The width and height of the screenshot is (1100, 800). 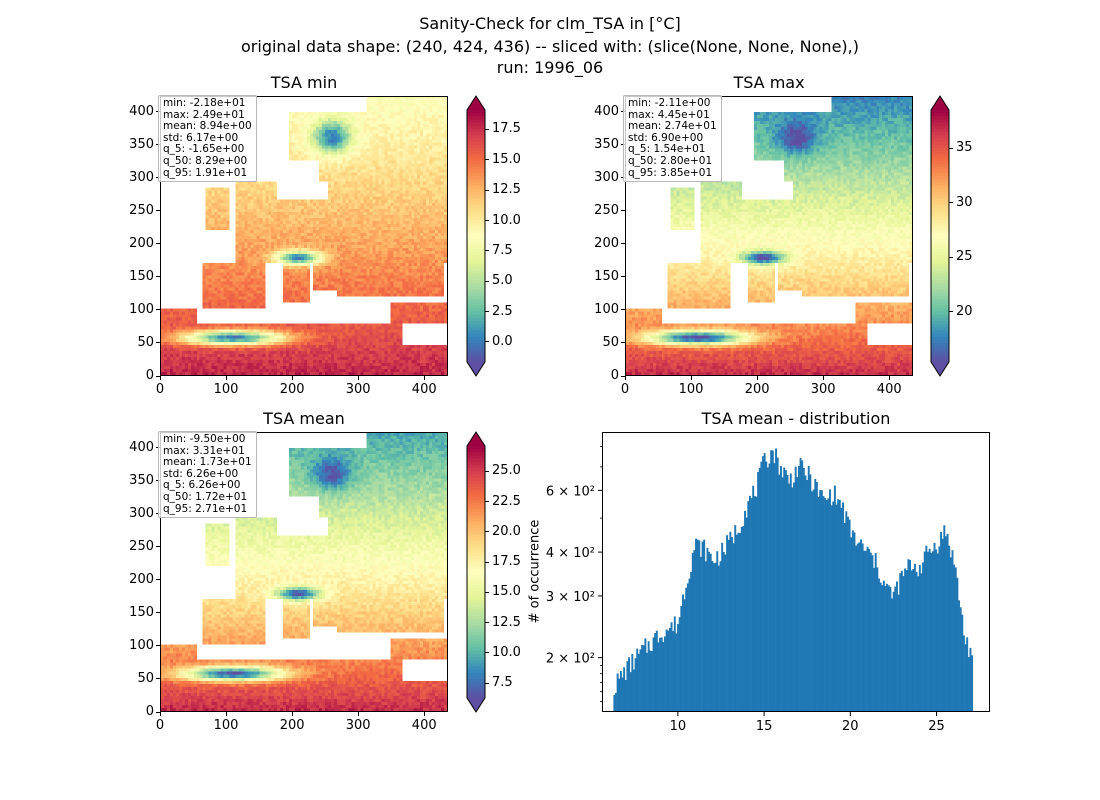 I want to click on colorbar-tick-mark, so click(x=487, y=342).